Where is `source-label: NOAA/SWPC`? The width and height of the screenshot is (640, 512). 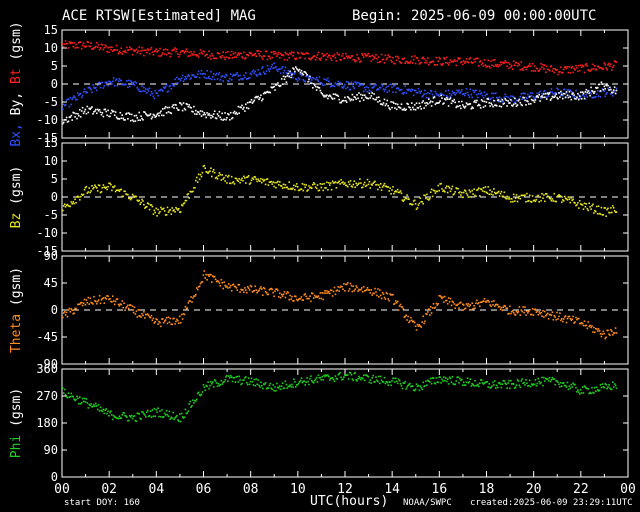
source-label: NOAA/SWPC is located at coordinates (427, 503).